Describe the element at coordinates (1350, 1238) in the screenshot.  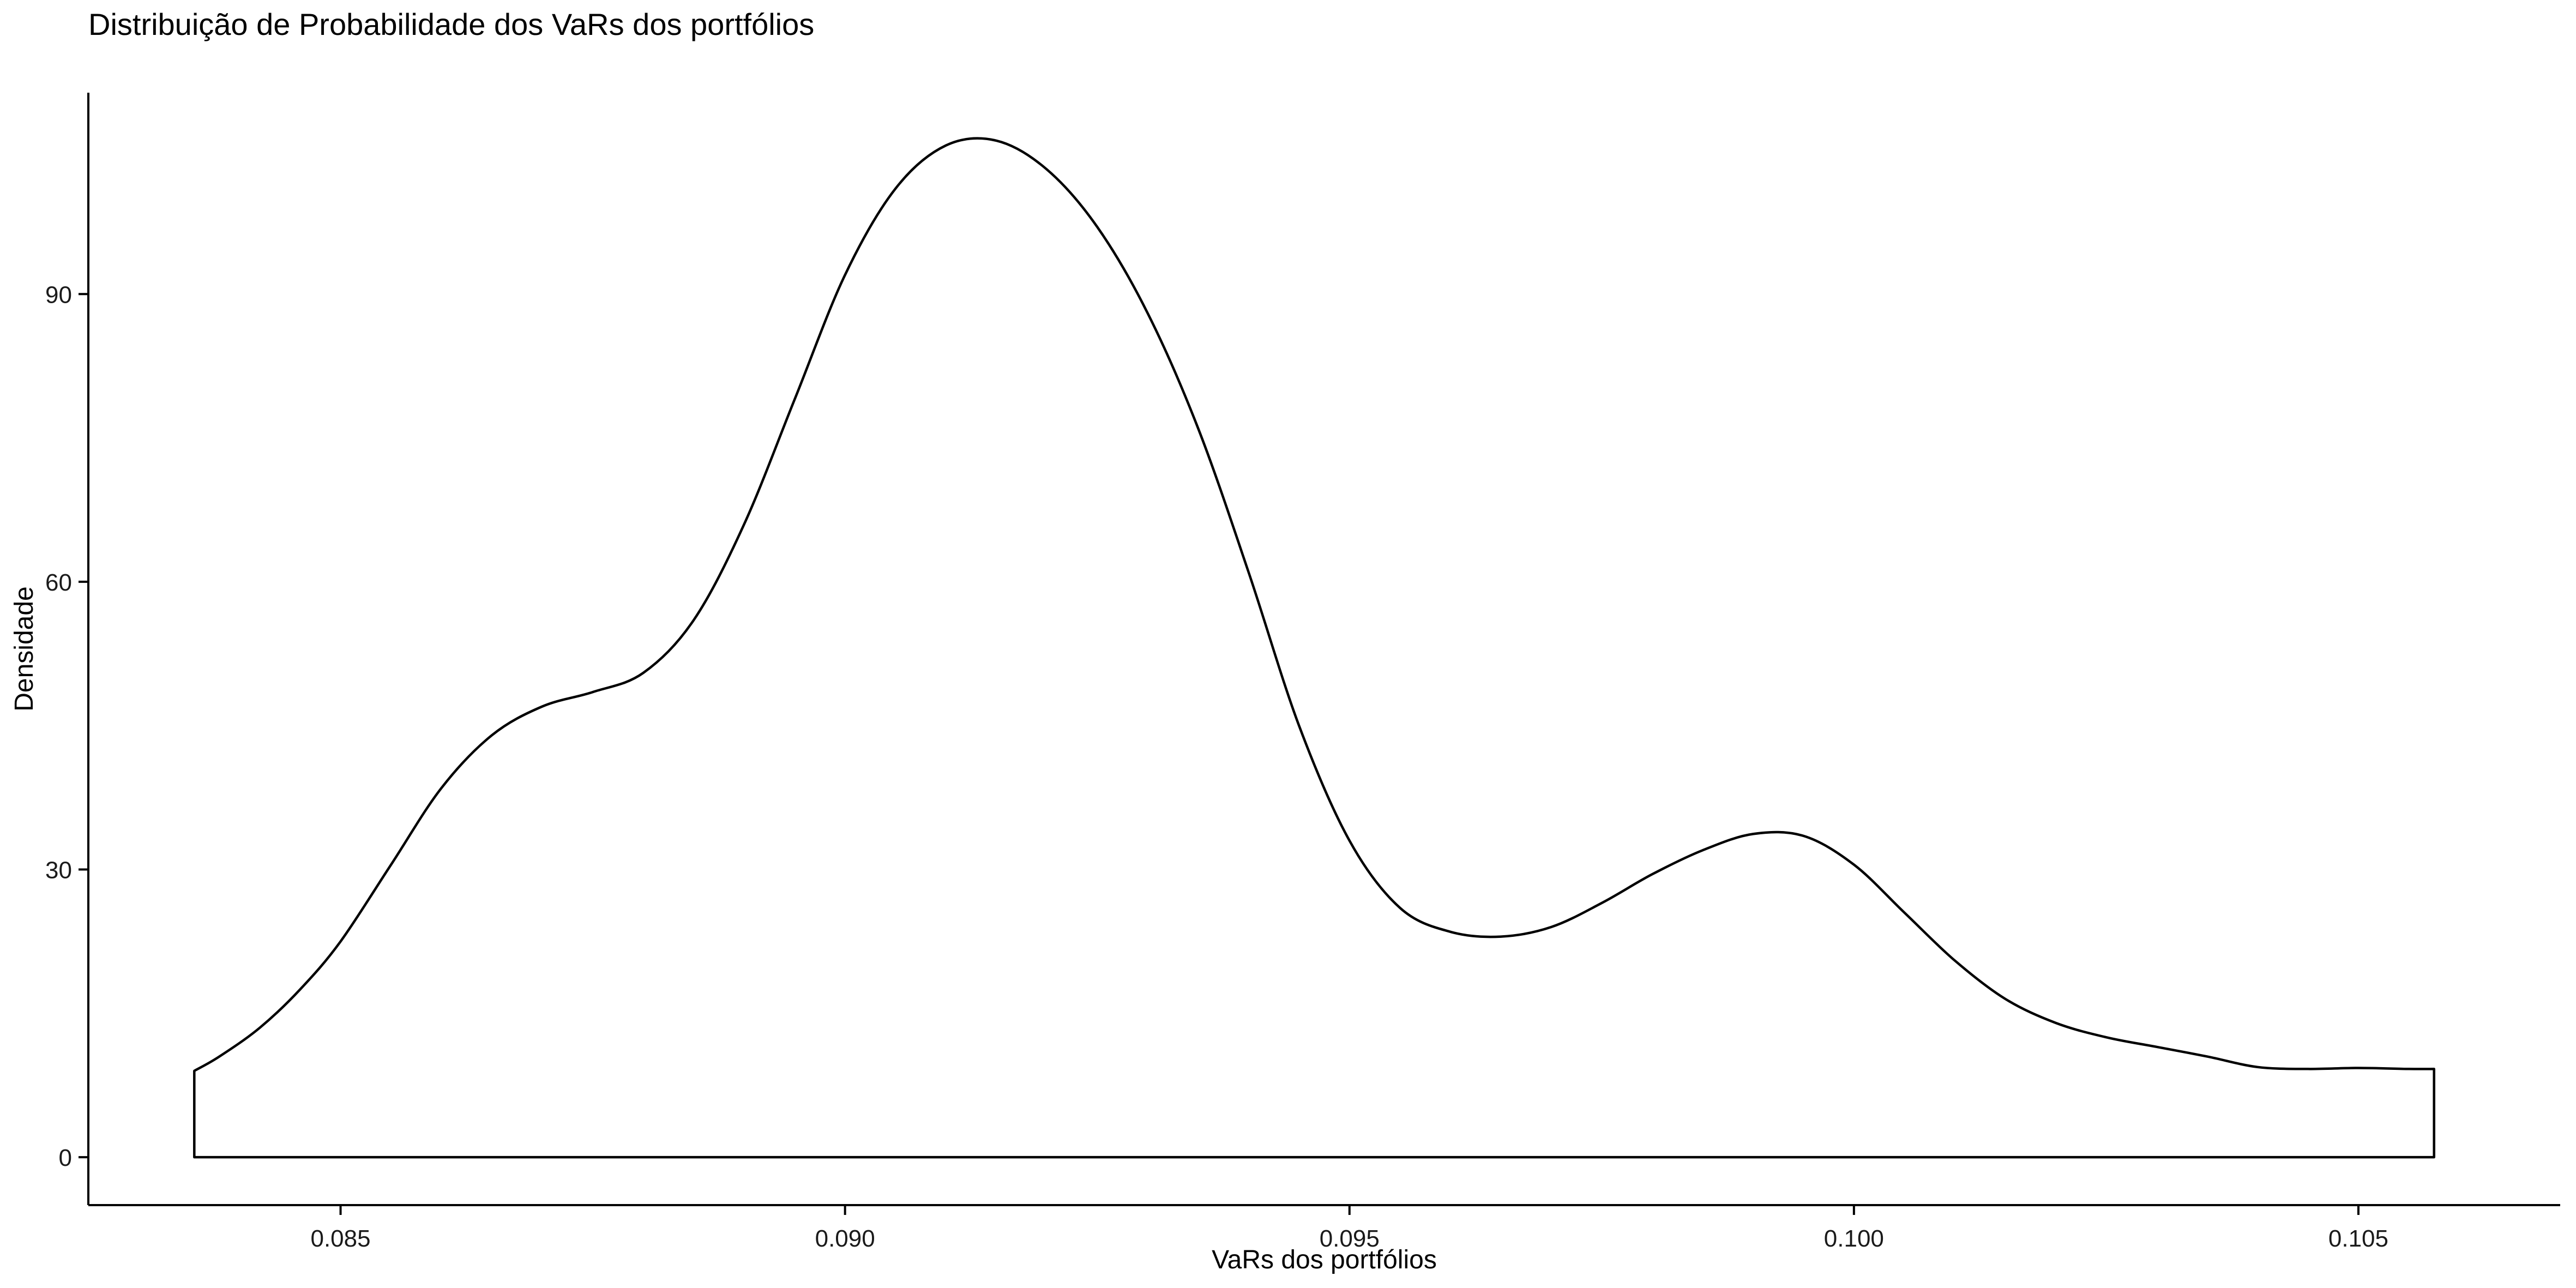
I see `x-tick-label: 0.095` at that location.